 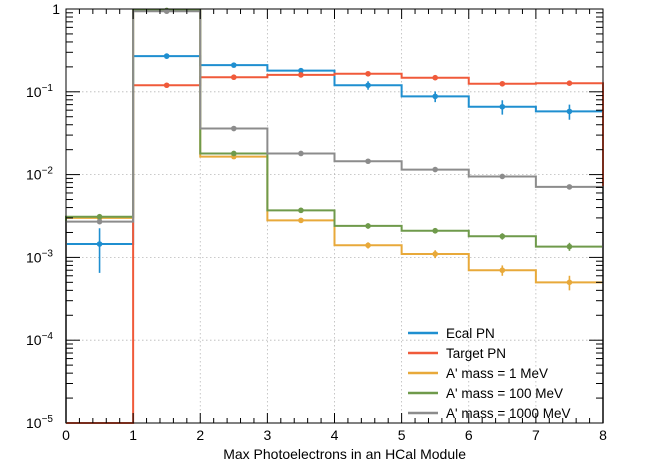 I want to click on legend-label: A' mass = 100 MeV, so click(x=504, y=393).